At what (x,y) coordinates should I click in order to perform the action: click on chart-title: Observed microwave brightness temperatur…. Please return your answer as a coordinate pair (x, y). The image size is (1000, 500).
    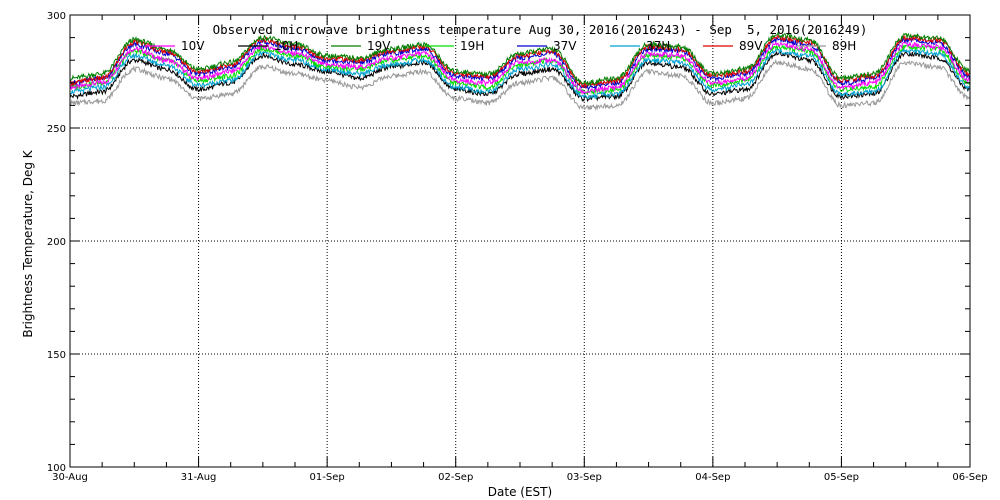
    Looking at the image, I should click on (540, 29).